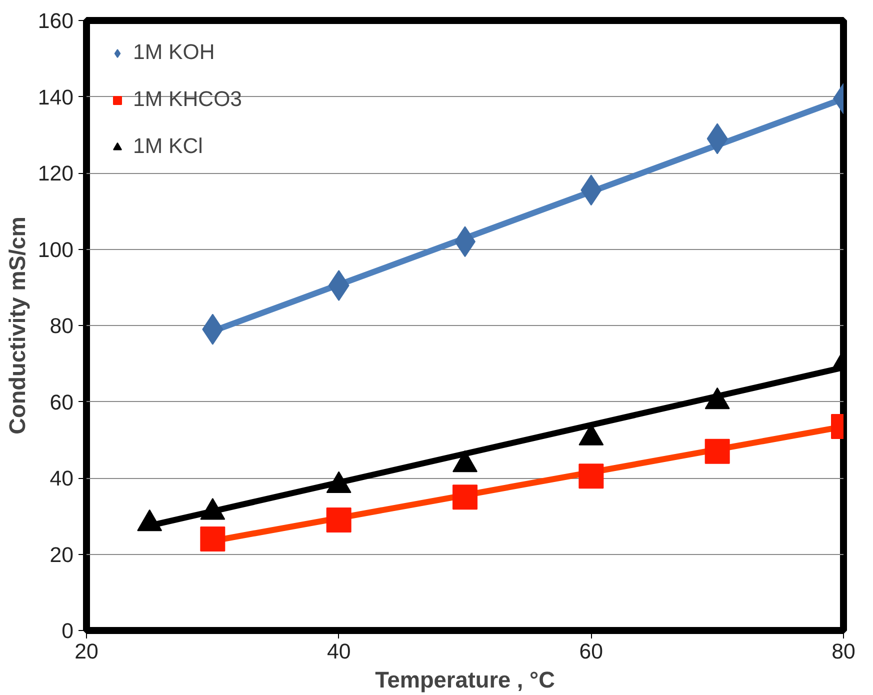 The height and width of the screenshot is (695, 873). Describe the element at coordinates (56, 97) in the screenshot. I see `y-tick-label: 140` at that location.